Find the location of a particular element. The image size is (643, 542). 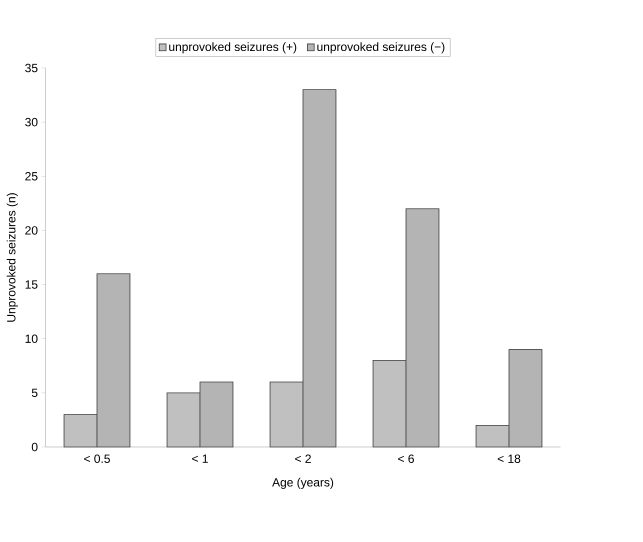

y-tick-label: 25 is located at coordinates (31, 176).